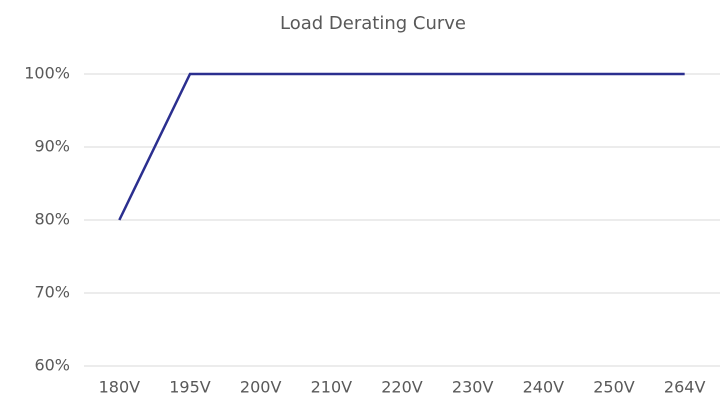  Describe the element at coordinates (614, 387) in the screenshot. I see `x-tick-label: 250V` at that location.